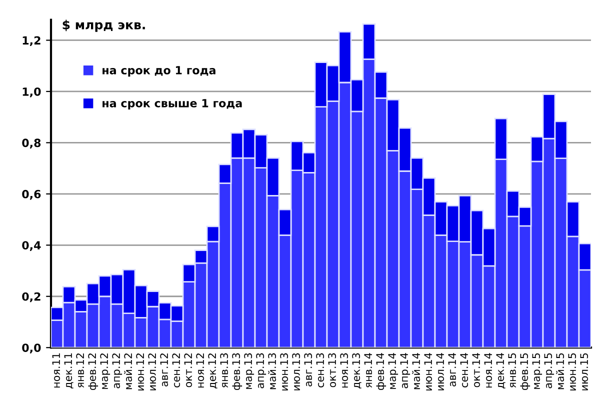 Image resolution: width=600 pixels, height=395 pixels. Describe the element at coordinates (31, 195) in the screenshot. I see `y-tick-label: 0,6` at that location.